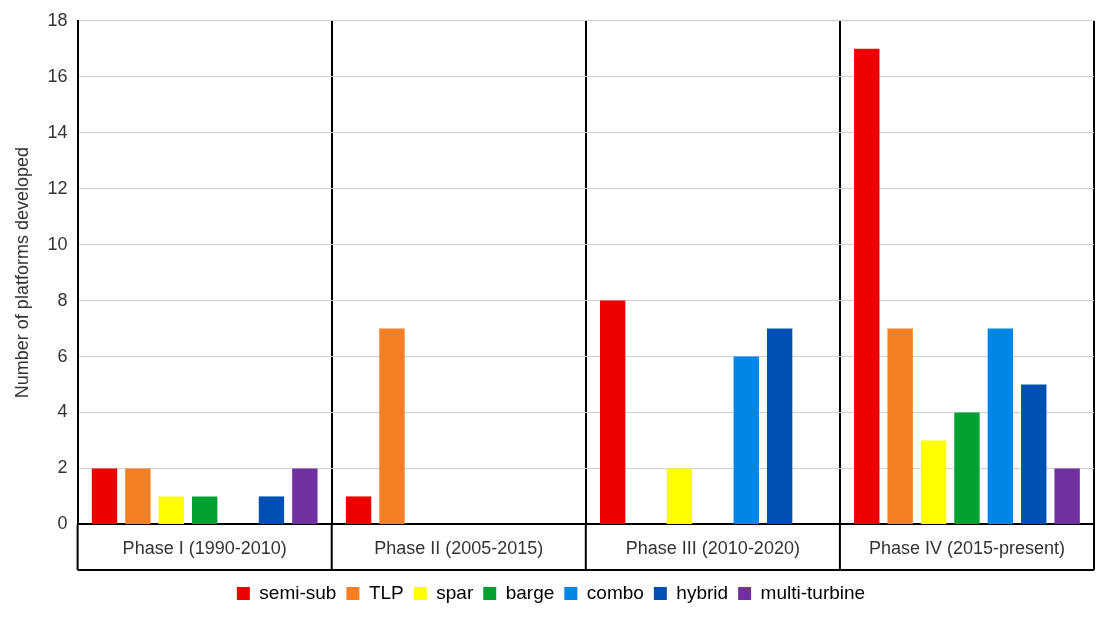 The width and height of the screenshot is (1106, 617). I want to click on x-tick-label: Phase II (2005-2015), so click(459, 548).